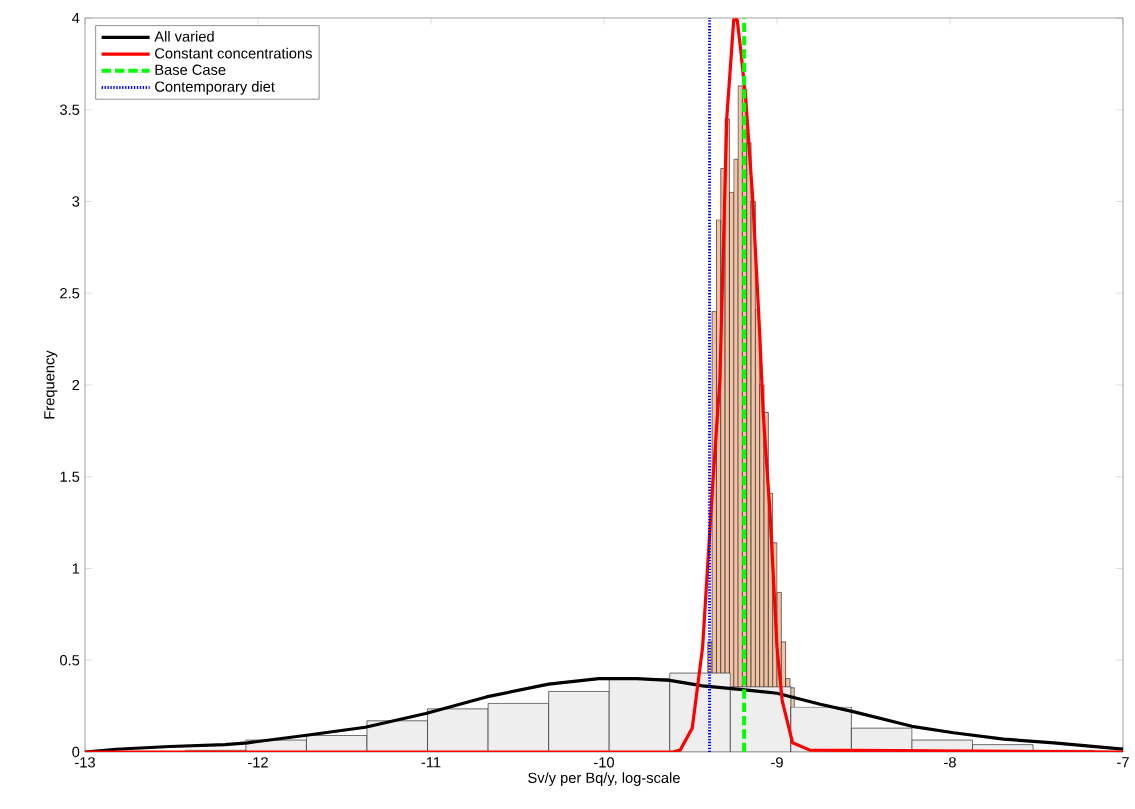 The image size is (1135, 809). I want to click on x-tick-label: -8, so click(950, 762).